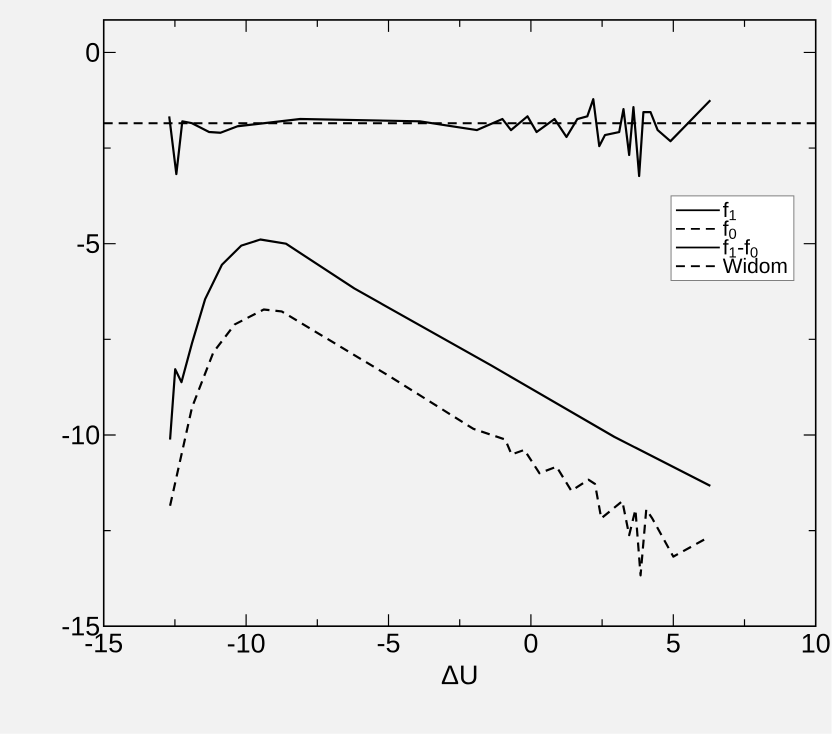 The image size is (834, 734). Describe the element at coordinates (531, 643) in the screenshot. I see `x-tick-label: 0` at that location.